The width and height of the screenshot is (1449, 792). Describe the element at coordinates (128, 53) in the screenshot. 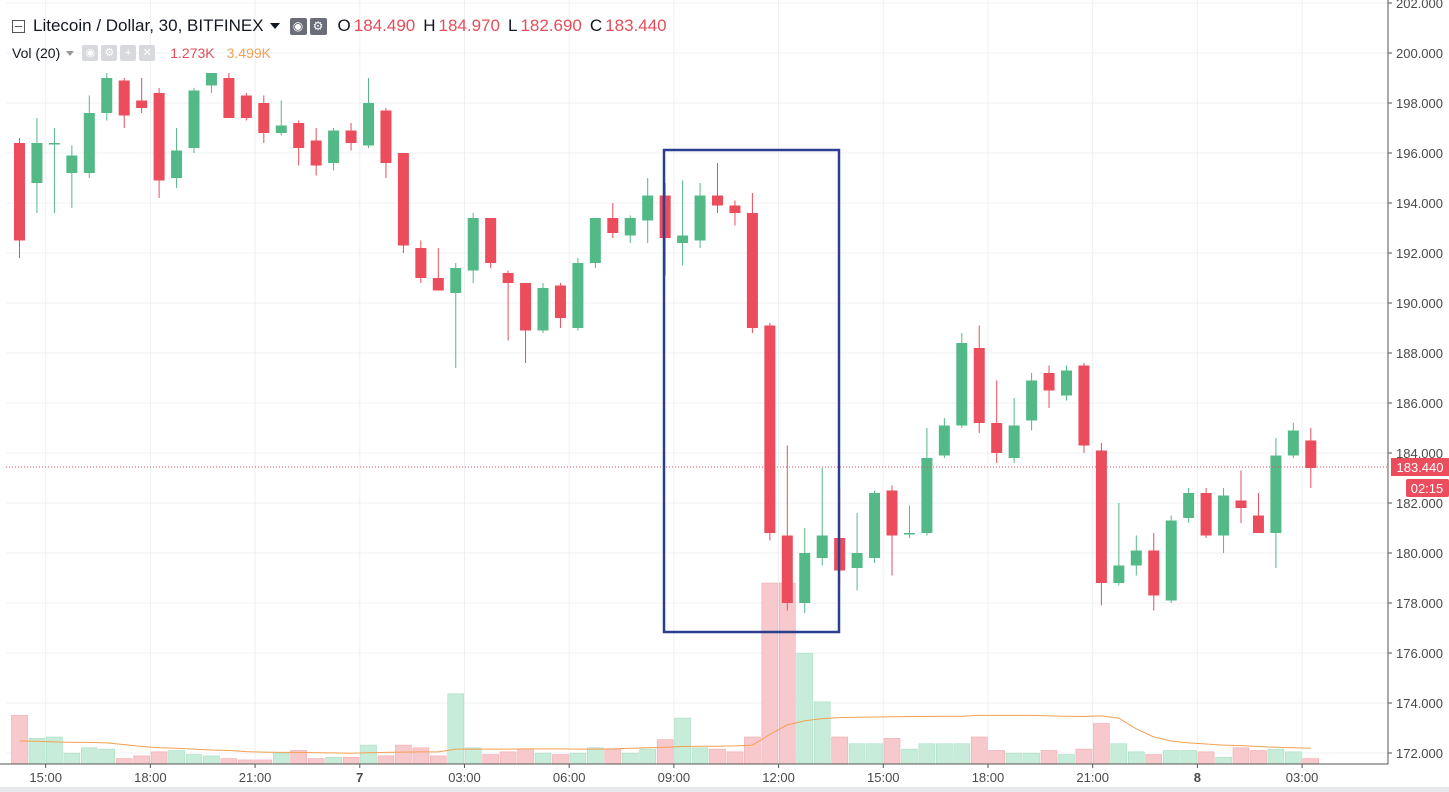

I see `plus-icon: +` at that location.